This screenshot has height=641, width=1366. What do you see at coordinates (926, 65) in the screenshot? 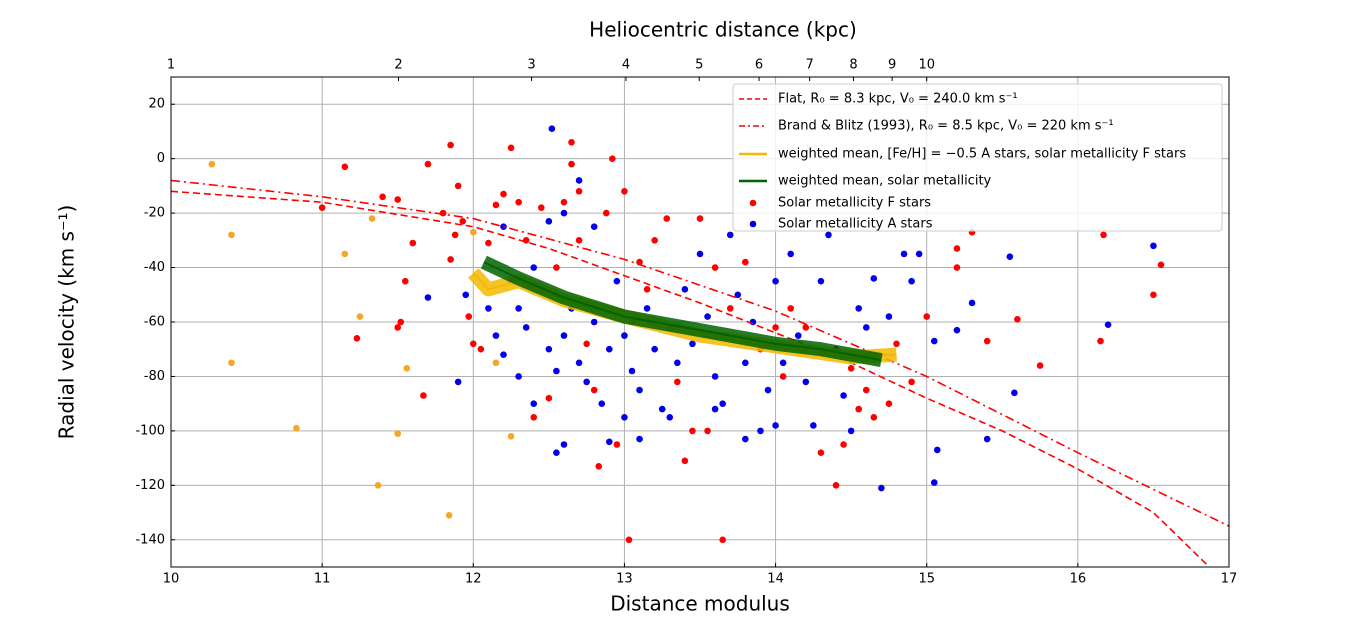
I see `x2-tick-label: 10` at bounding box center [926, 65].